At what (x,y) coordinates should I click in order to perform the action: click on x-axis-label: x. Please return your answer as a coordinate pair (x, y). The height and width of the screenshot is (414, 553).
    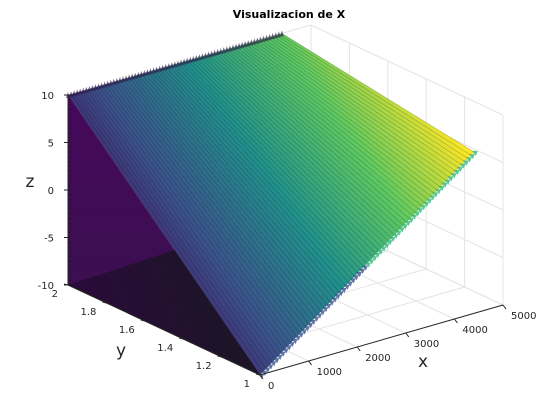
    Looking at the image, I should click on (423, 362).